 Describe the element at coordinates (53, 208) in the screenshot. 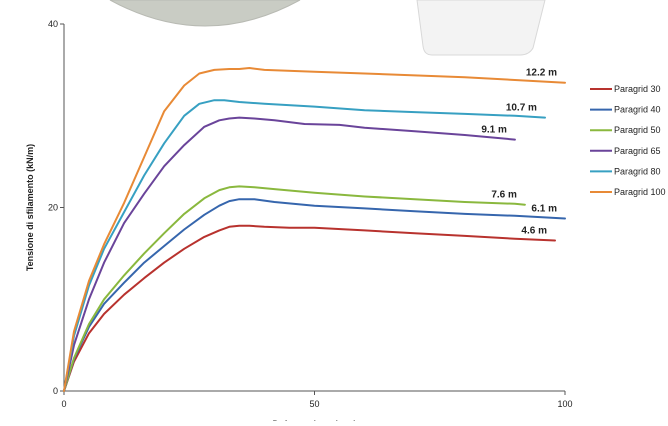

I see `y-tick-label: 20` at that location.